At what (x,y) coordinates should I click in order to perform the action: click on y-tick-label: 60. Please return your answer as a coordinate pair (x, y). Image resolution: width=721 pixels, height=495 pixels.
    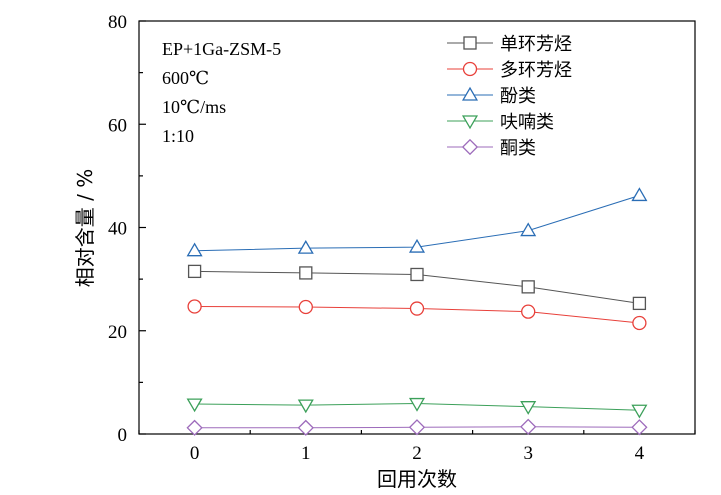
    Looking at the image, I should click on (117, 125).